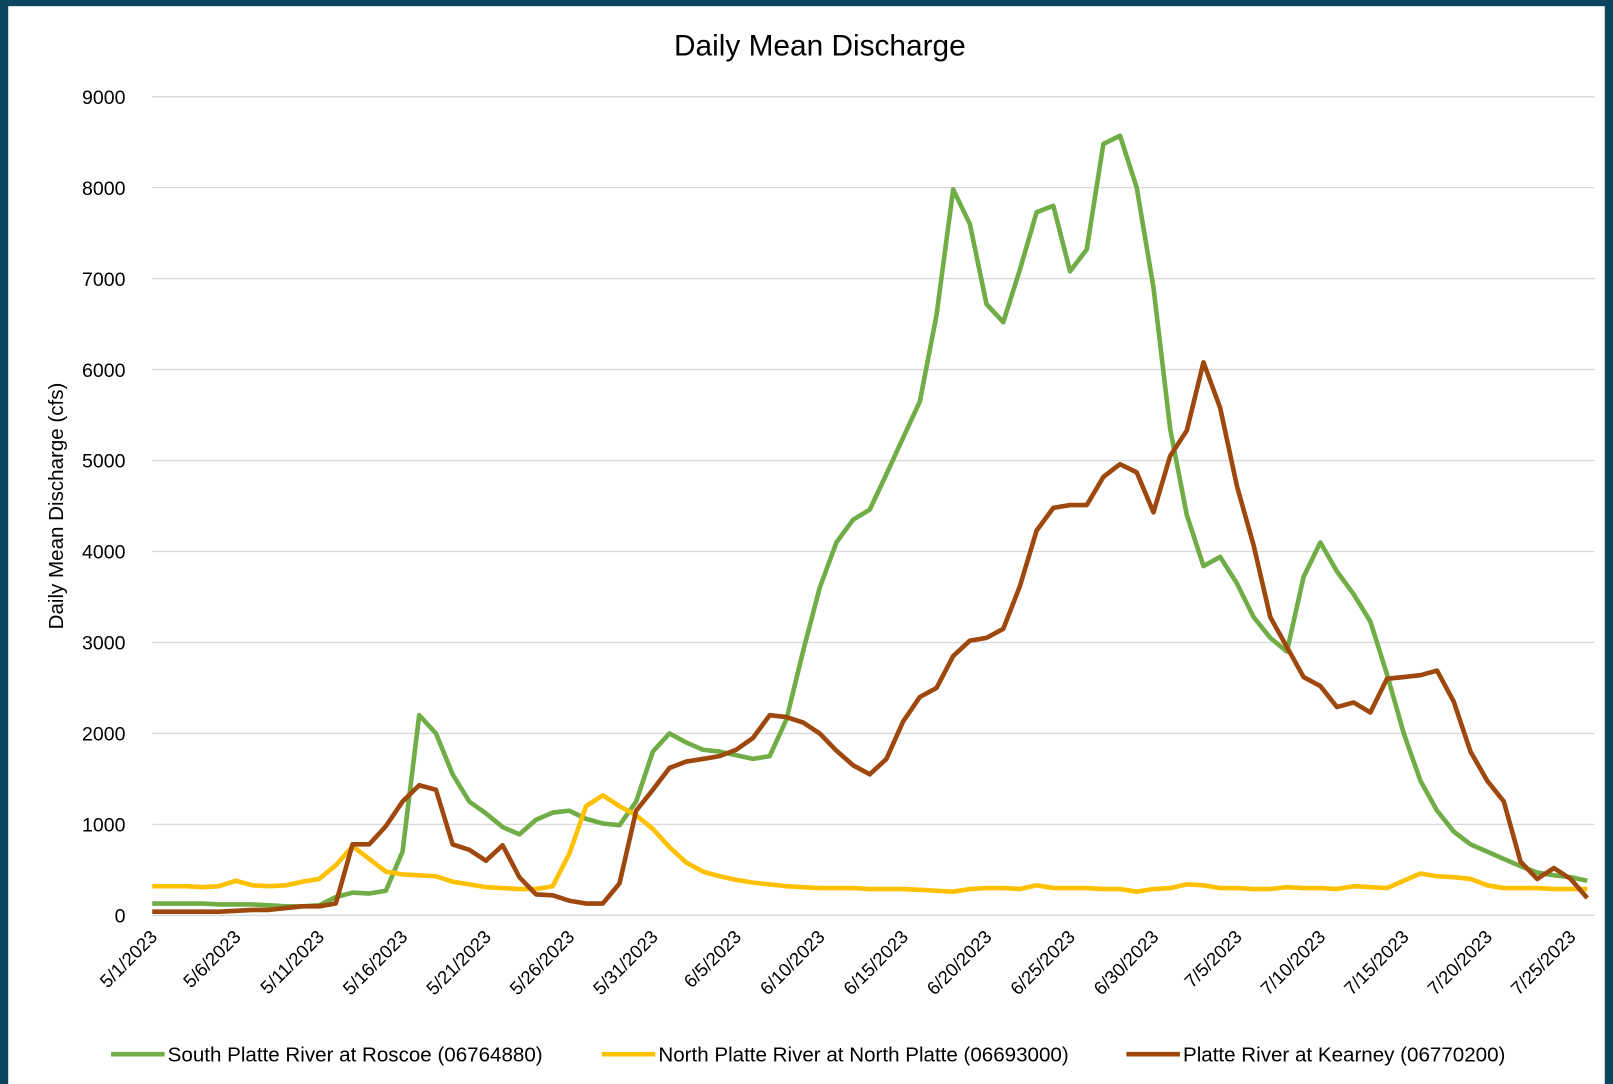  What do you see at coordinates (104, 462) in the screenshot?
I see `y-tick-label: 5000` at bounding box center [104, 462].